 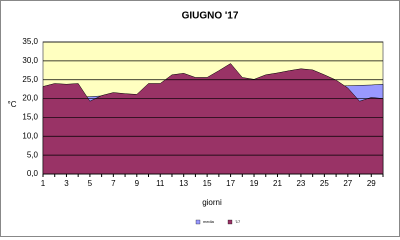 I want to click on y-tick-label: 30,0, so click(x=30, y=60).